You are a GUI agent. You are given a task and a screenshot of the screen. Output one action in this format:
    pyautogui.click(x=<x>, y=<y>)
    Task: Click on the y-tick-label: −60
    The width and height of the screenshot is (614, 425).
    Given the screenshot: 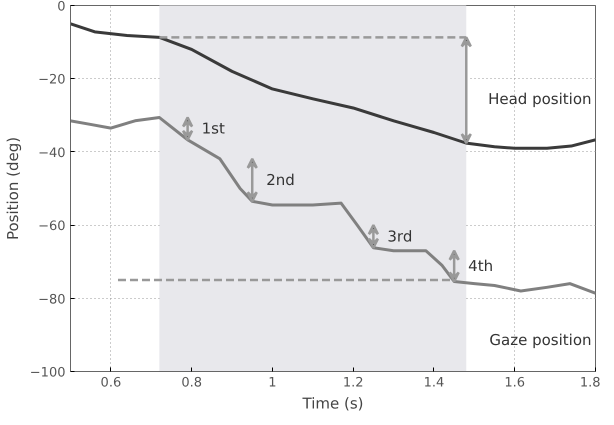 What is the action you would take?
    pyautogui.click(x=52, y=226)
    